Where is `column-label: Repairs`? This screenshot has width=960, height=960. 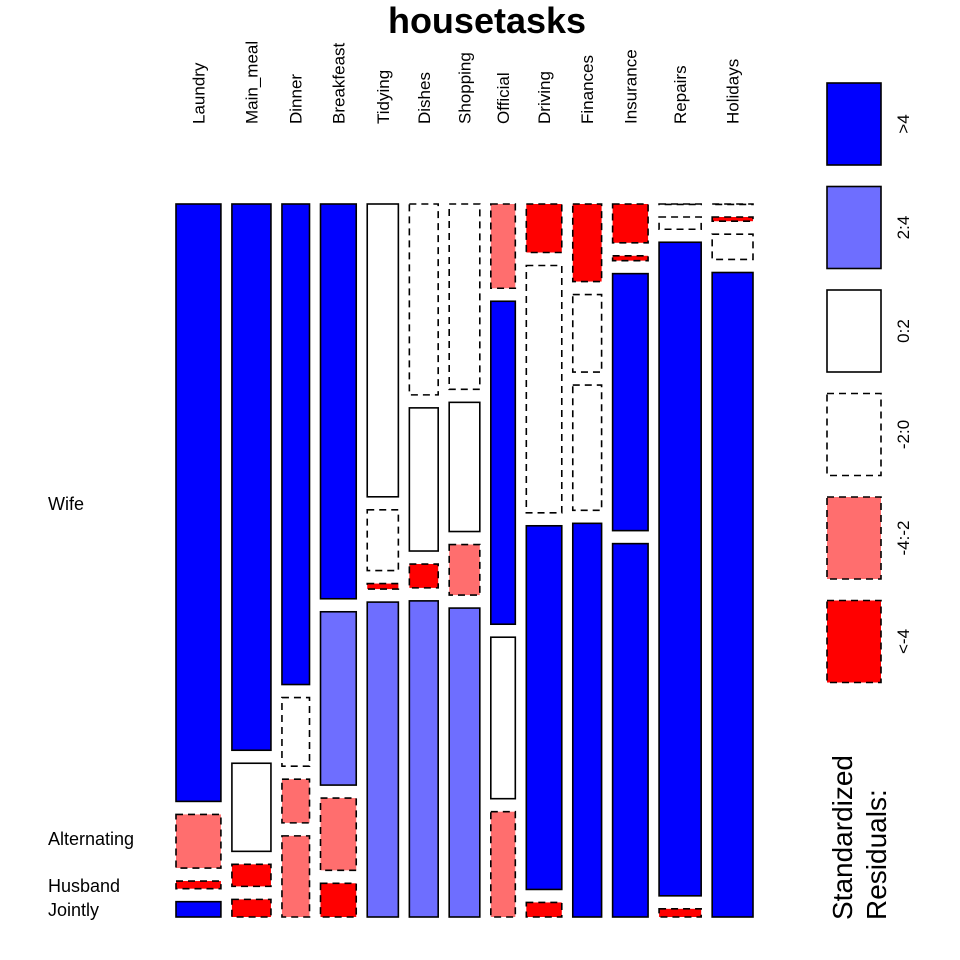
column-label: Repairs is located at coordinates (680, 94).